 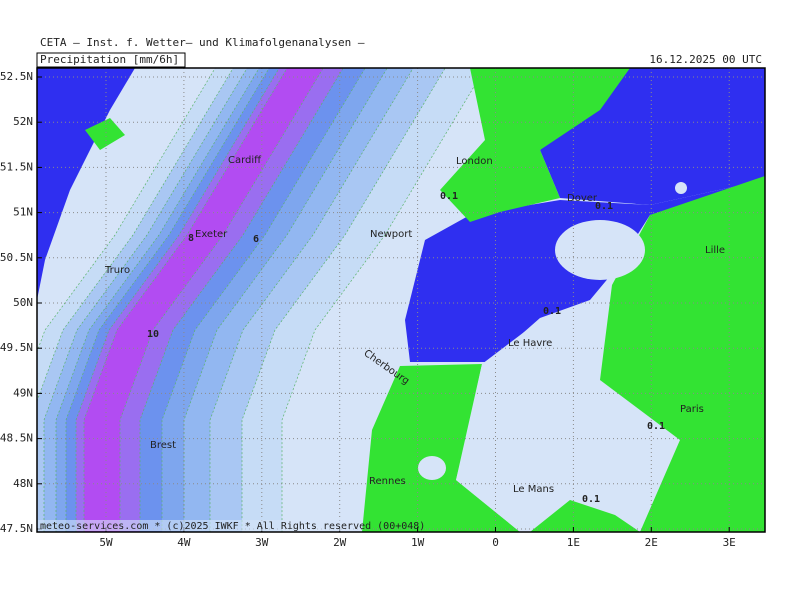 What do you see at coordinates (23, 121) in the screenshot?
I see `lat-label: 52N` at bounding box center [23, 121].